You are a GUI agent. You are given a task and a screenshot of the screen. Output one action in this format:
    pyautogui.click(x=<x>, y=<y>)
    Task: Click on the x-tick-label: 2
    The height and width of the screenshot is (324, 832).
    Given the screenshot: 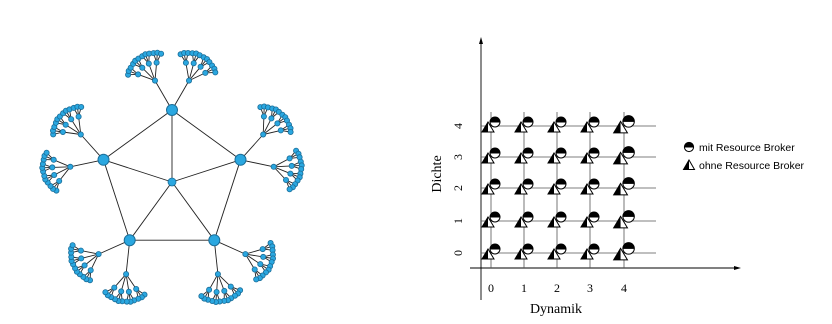 What is the action you would take?
    pyautogui.click(x=557, y=288)
    